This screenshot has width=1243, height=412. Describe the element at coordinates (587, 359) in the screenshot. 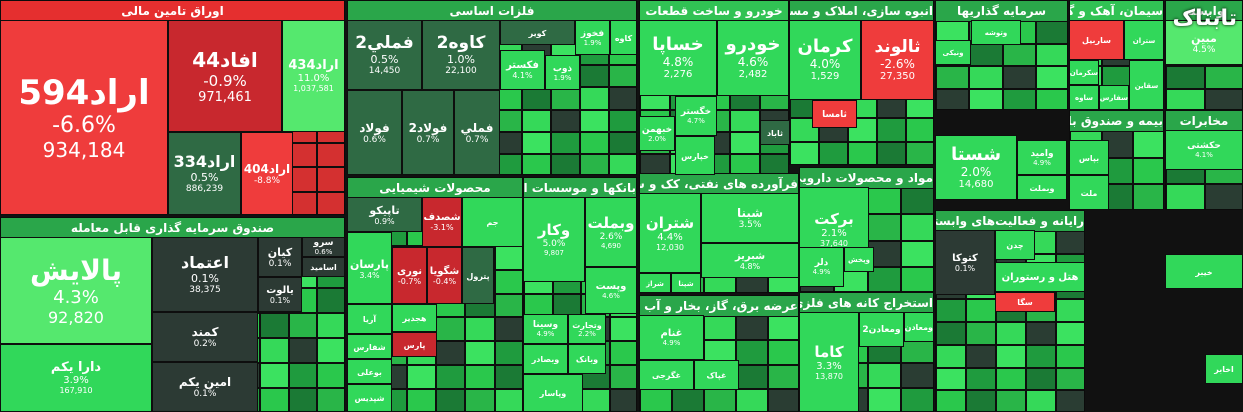

I see `tile-64: وبانک` at that location.